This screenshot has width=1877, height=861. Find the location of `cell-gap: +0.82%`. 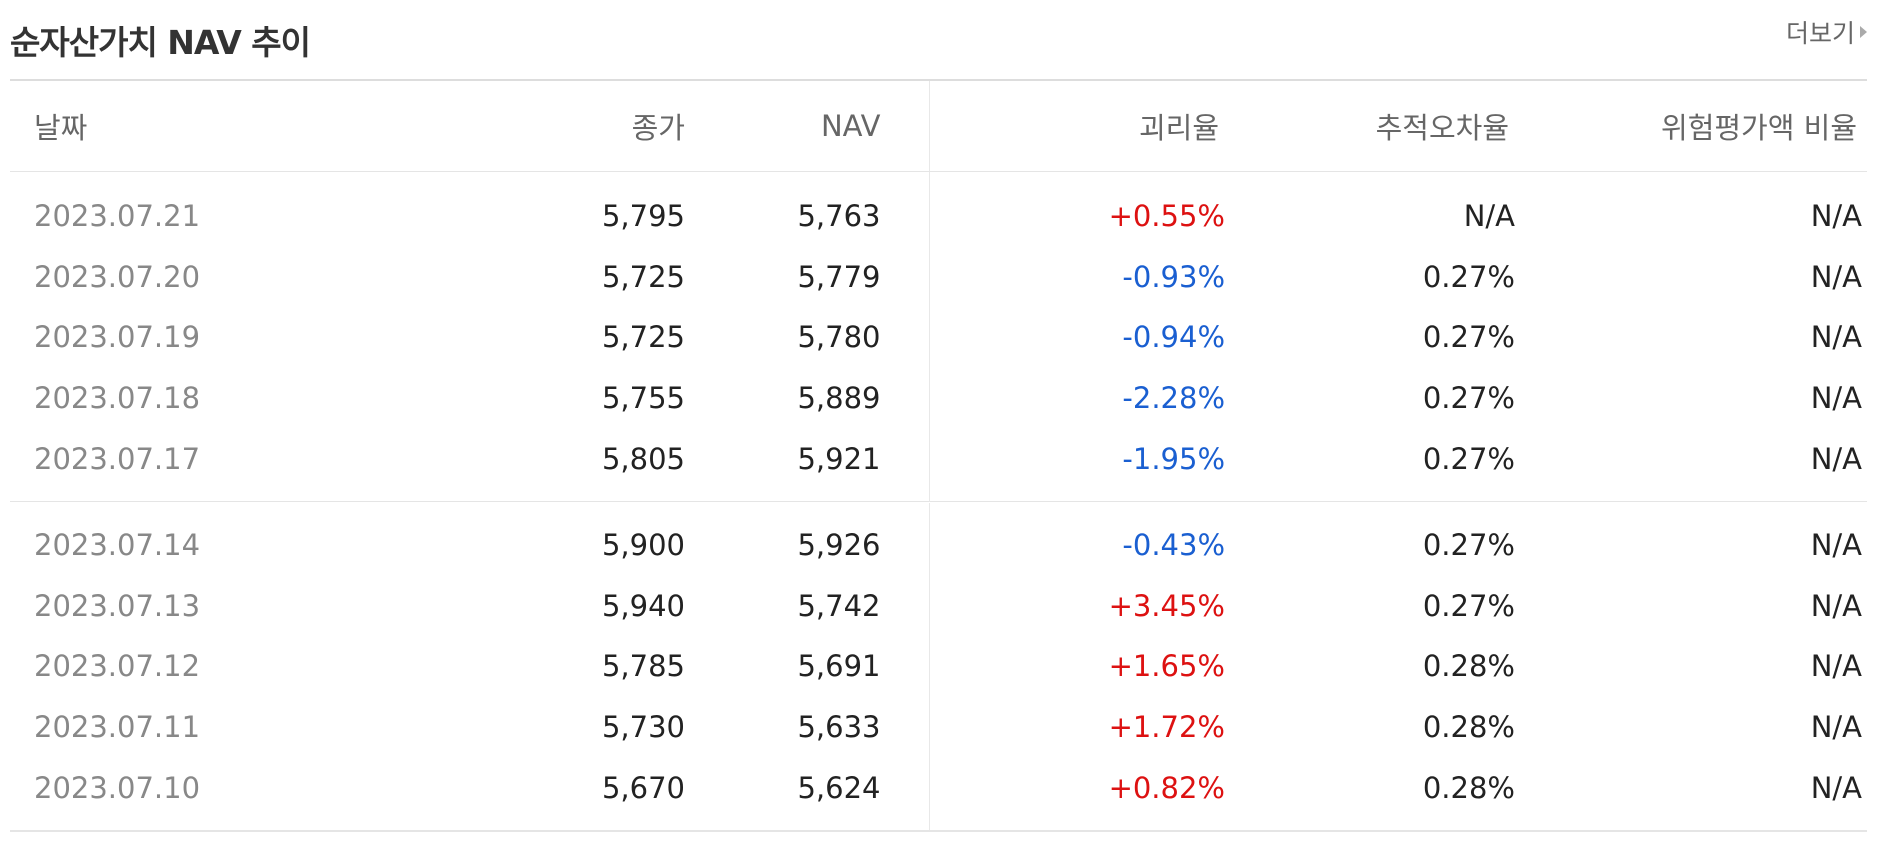

cell-gap: +0.82% is located at coordinates (1166, 787).